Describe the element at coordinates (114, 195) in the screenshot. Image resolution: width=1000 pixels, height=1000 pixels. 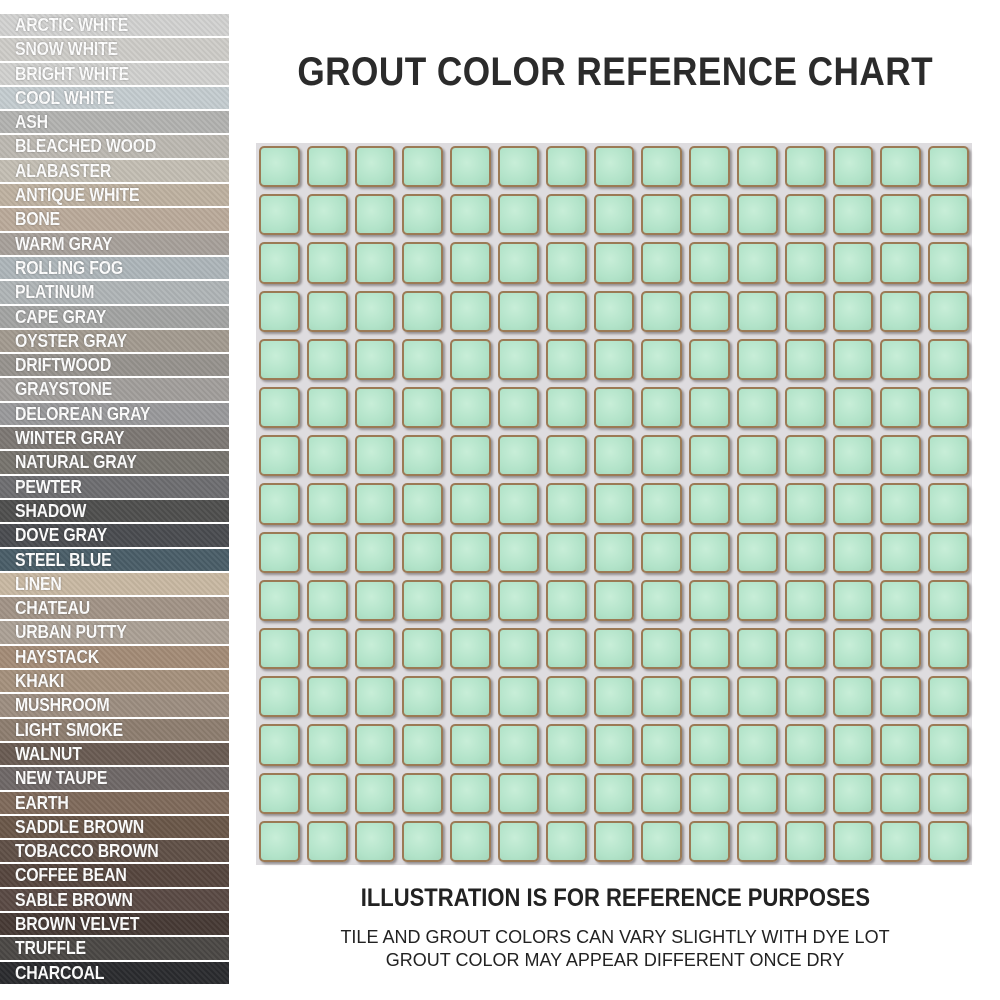
I see `grout-swatch: ANTIQUE WHITE` at that location.